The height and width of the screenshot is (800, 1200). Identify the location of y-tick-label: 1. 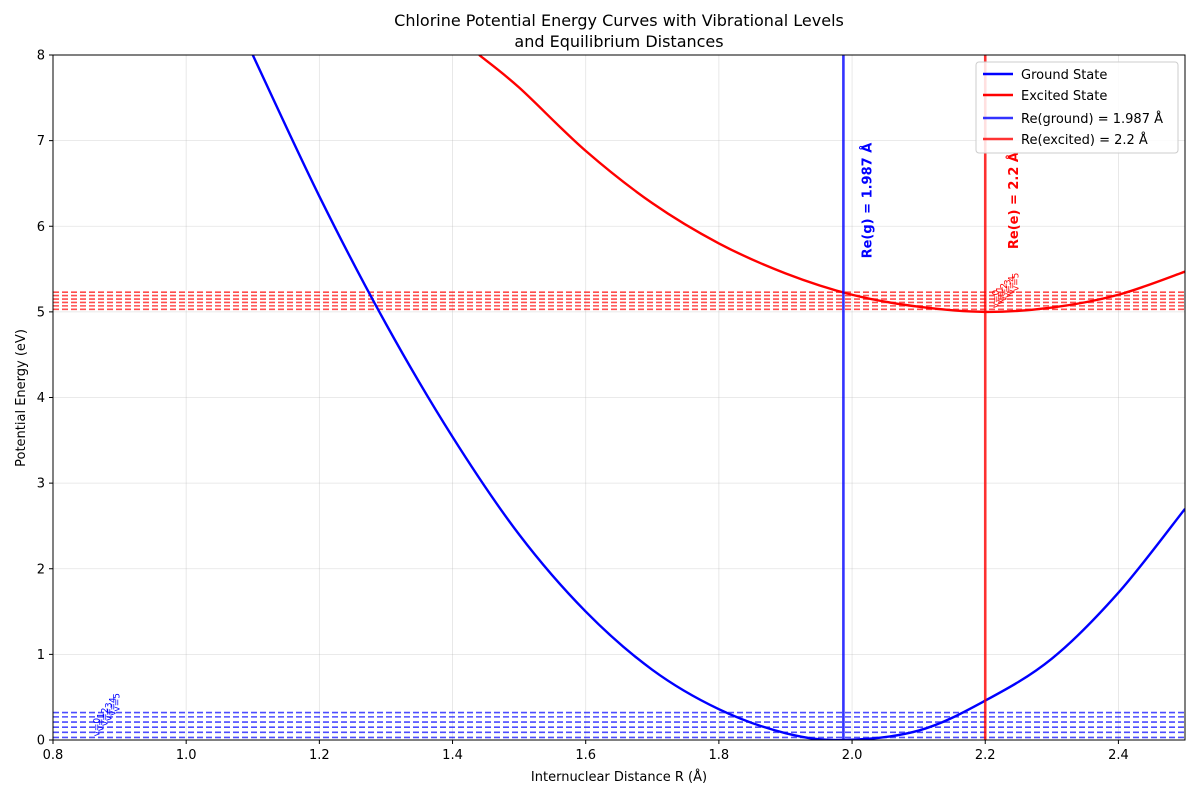
(41, 655).